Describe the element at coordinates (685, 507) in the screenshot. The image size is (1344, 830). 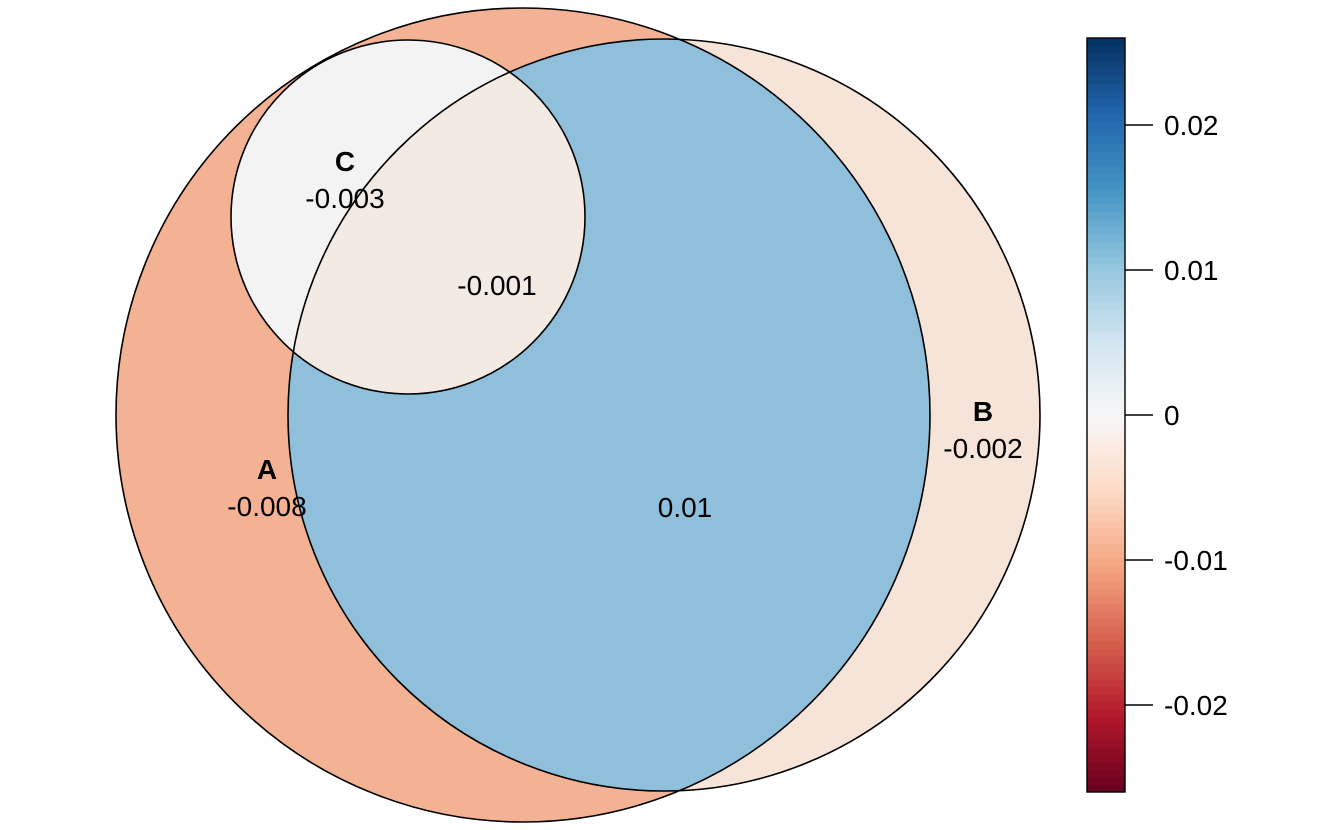
I see `region-a-b-value: 0.01` at that location.